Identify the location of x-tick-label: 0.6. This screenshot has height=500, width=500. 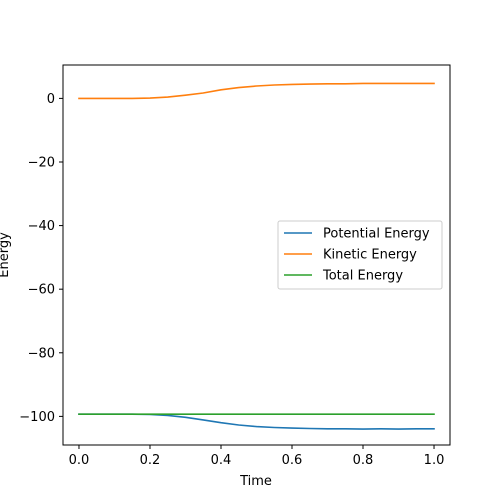
(292, 460).